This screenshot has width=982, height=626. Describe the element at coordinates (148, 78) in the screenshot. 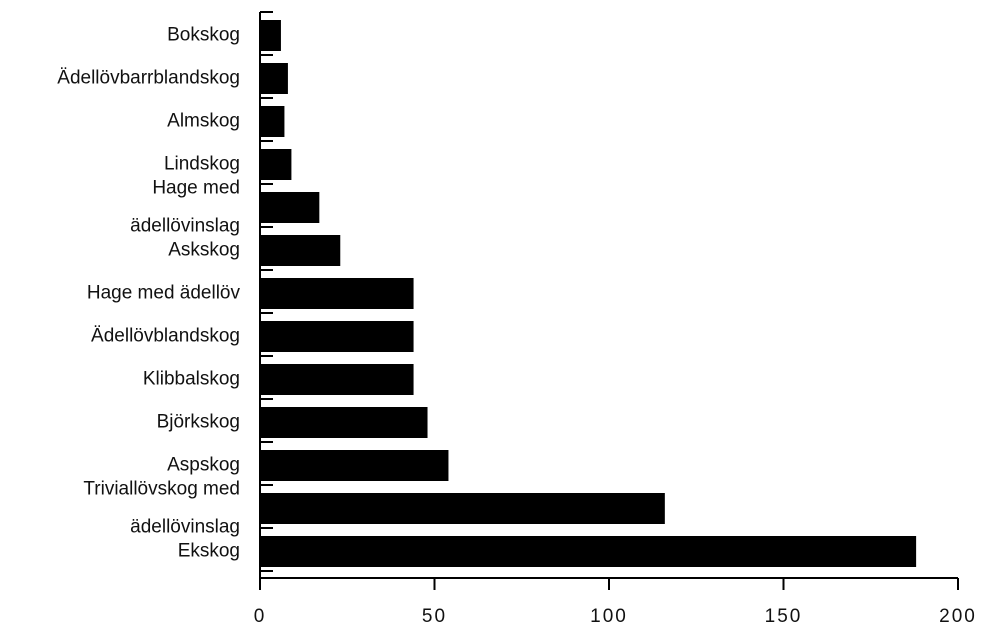

I see `category-label: Ädellövbarrblandskog` at that location.